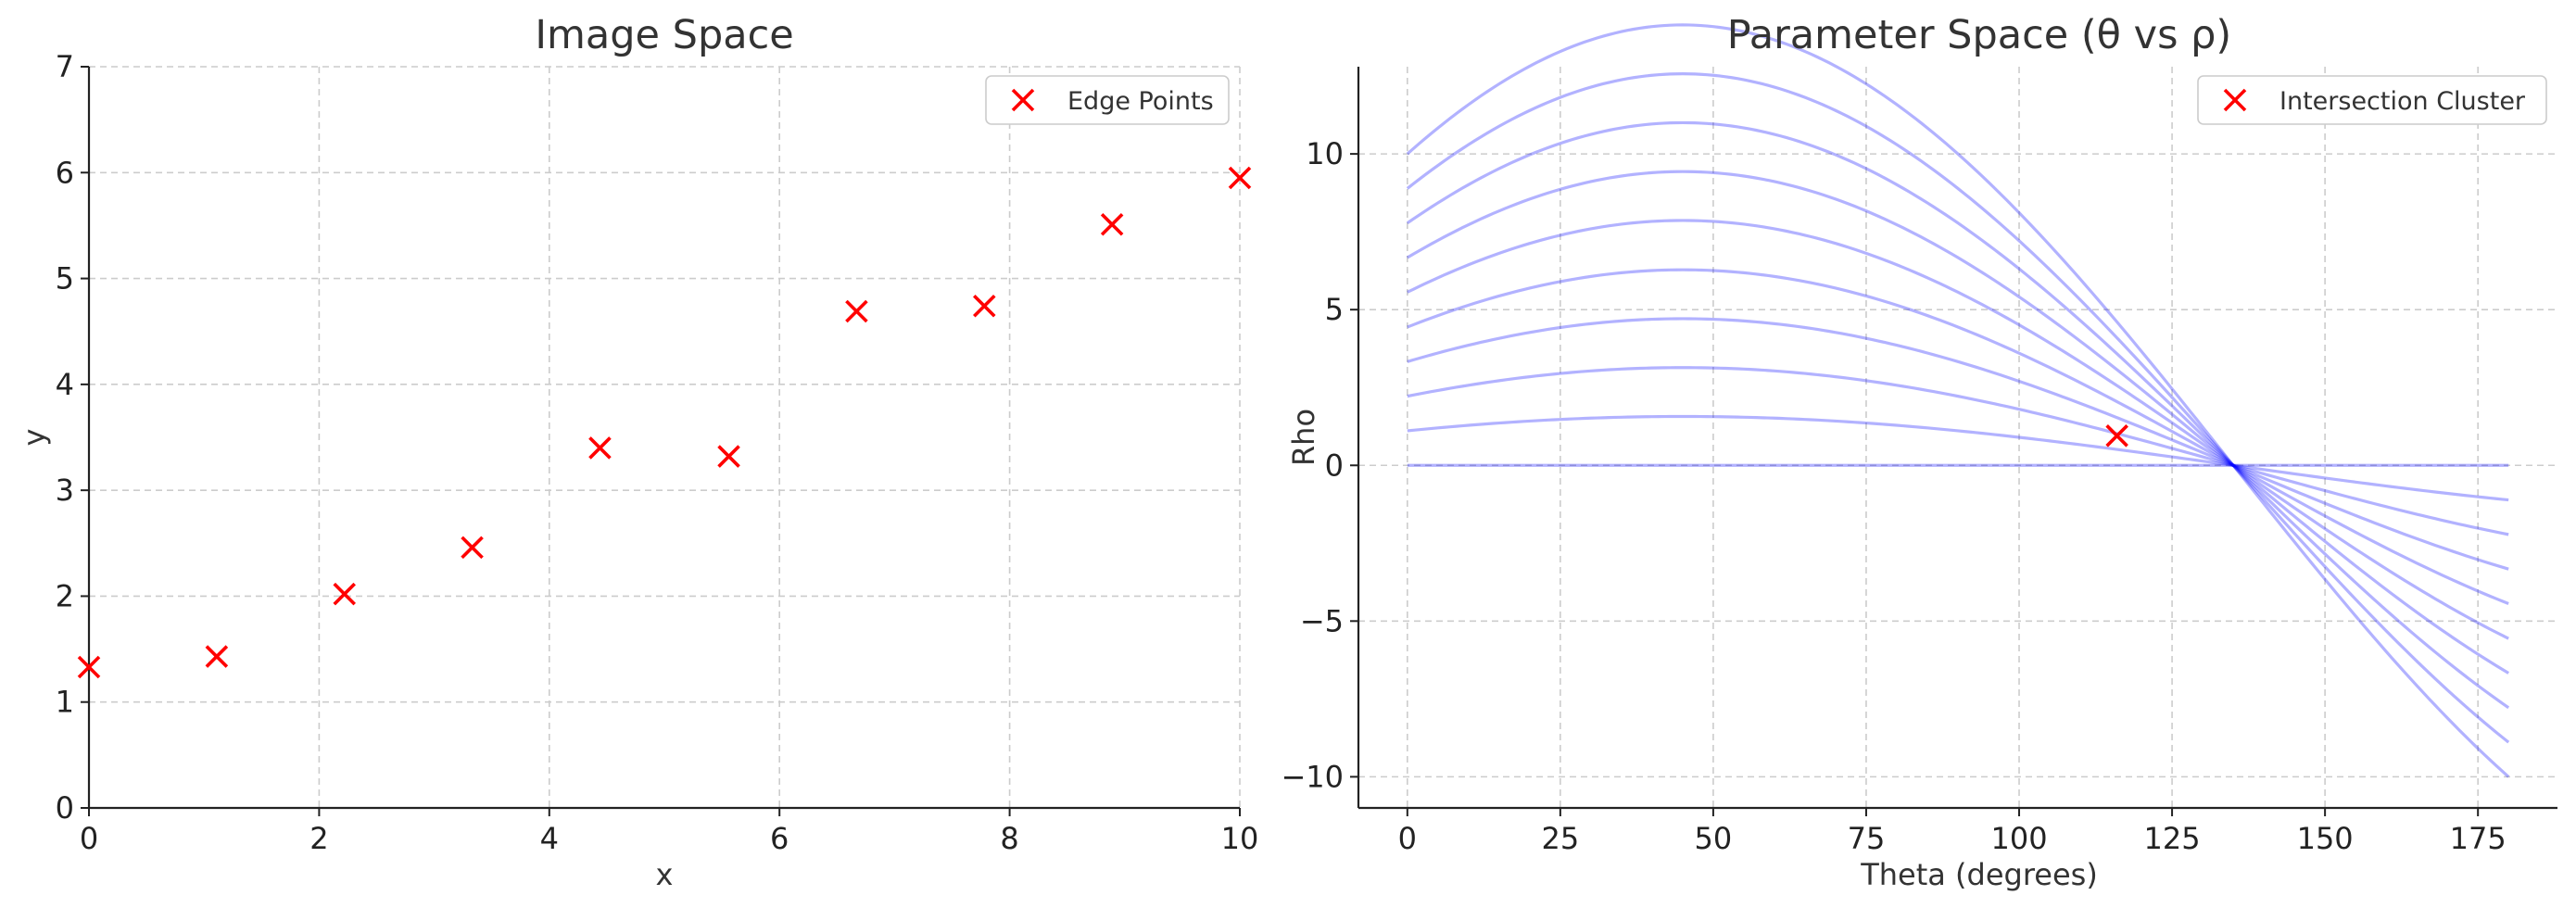 The height and width of the screenshot is (908, 2576). I want to click on parameter-space-cluster, so click(2116, 436).